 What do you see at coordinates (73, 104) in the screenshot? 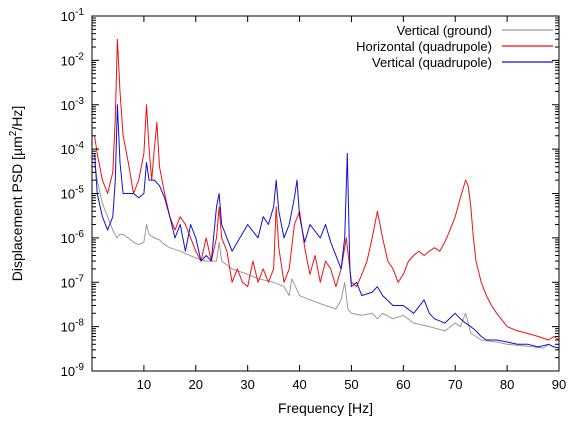
I see `y-tick-label: 10⁻³` at bounding box center [73, 104].